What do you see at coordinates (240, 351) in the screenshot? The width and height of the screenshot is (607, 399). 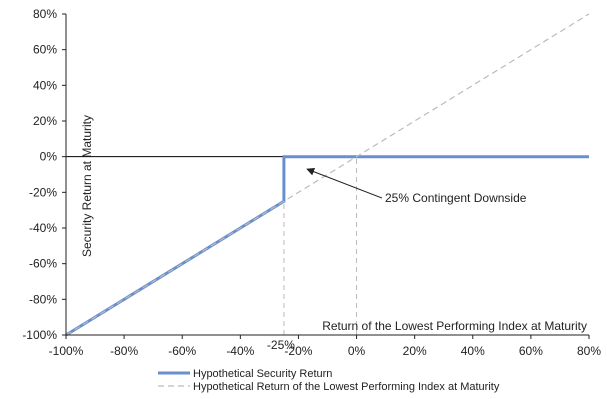 I see `x-tick-label-3: -40%` at bounding box center [240, 351].